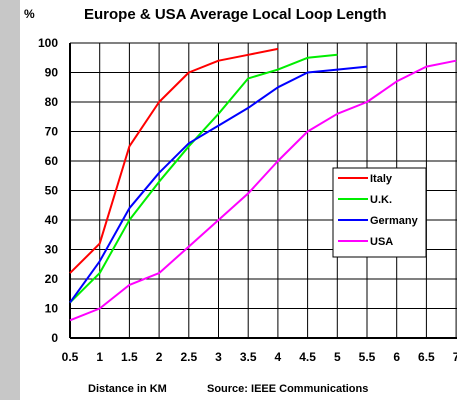 This screenshot has width=457, height=400. What do you see at coordinates (159, 357) in the screenshot?
I see `x-tick-label: 2` at bounding box center [159, 357].